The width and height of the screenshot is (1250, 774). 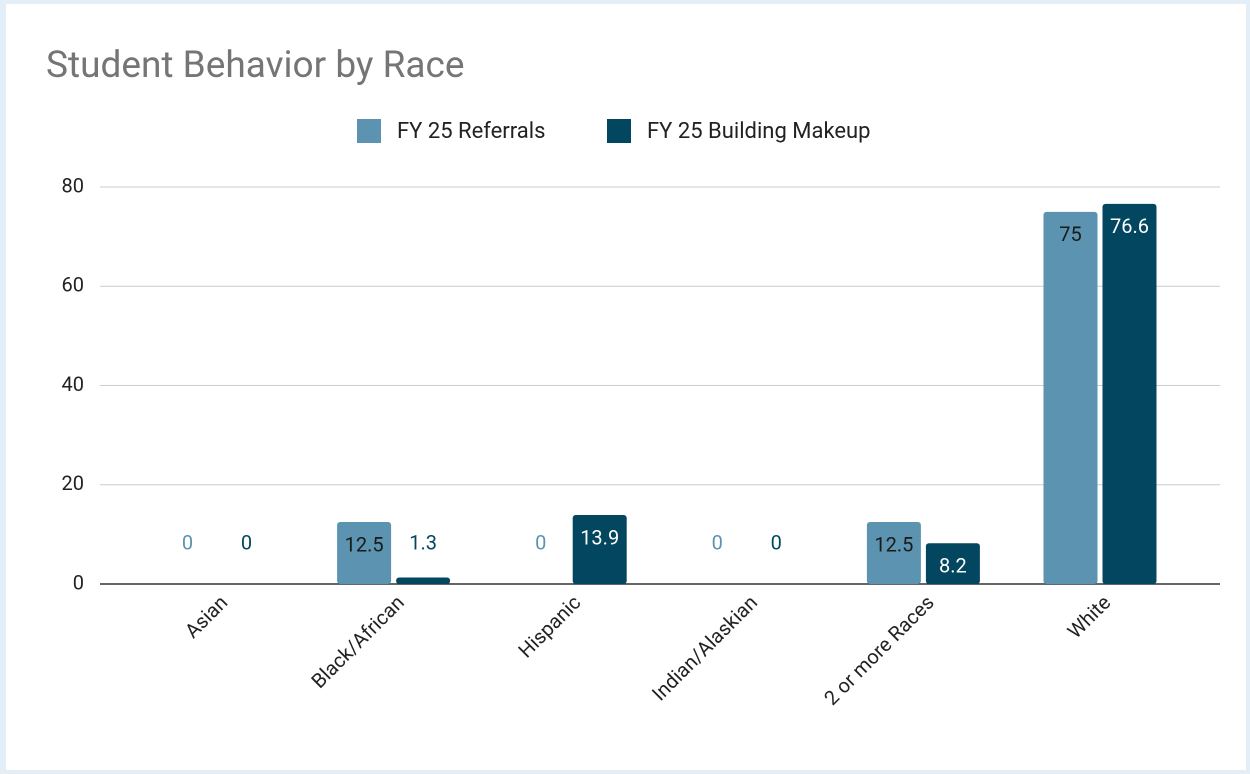 I want to click on data-label: 76.6, so click(x=1129, y=226).